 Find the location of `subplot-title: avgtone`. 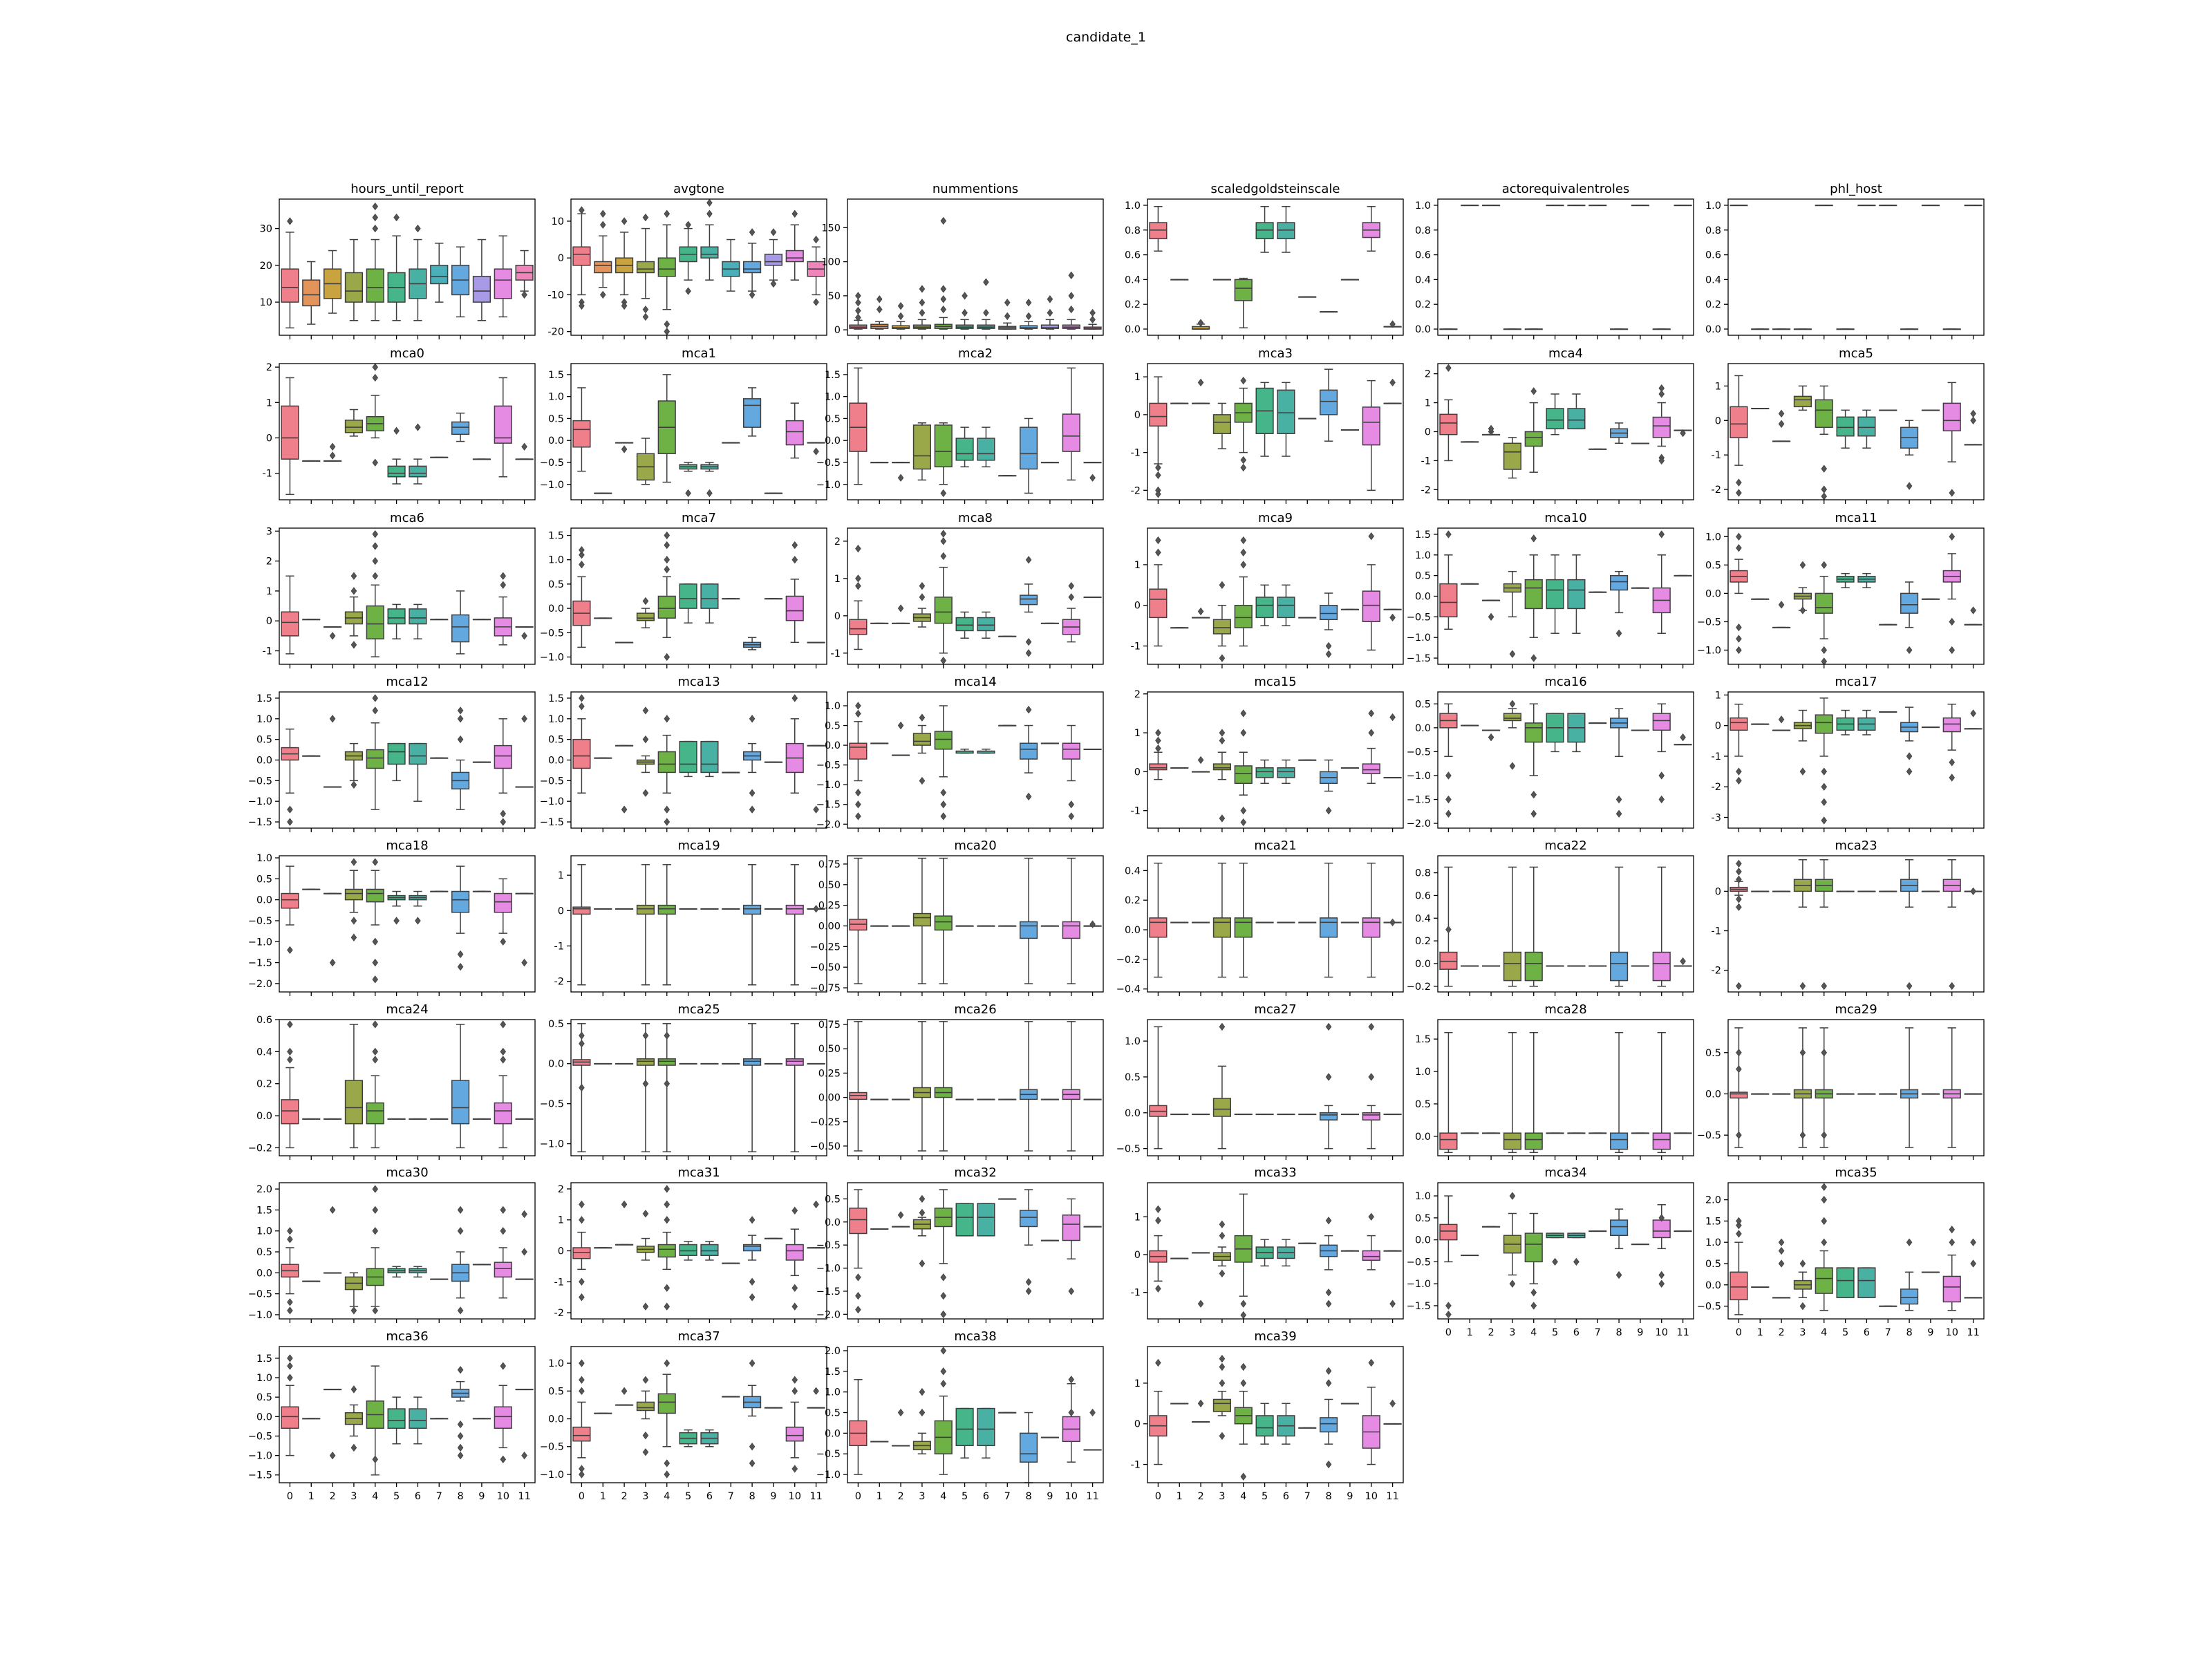

subplot-title: avgtone is located at coordinates (698, 189).